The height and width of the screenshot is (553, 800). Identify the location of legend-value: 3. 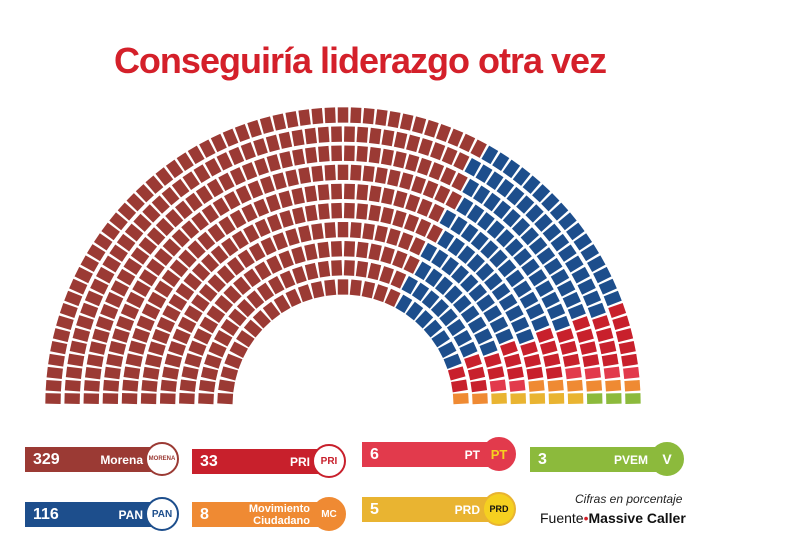
(542, 459).